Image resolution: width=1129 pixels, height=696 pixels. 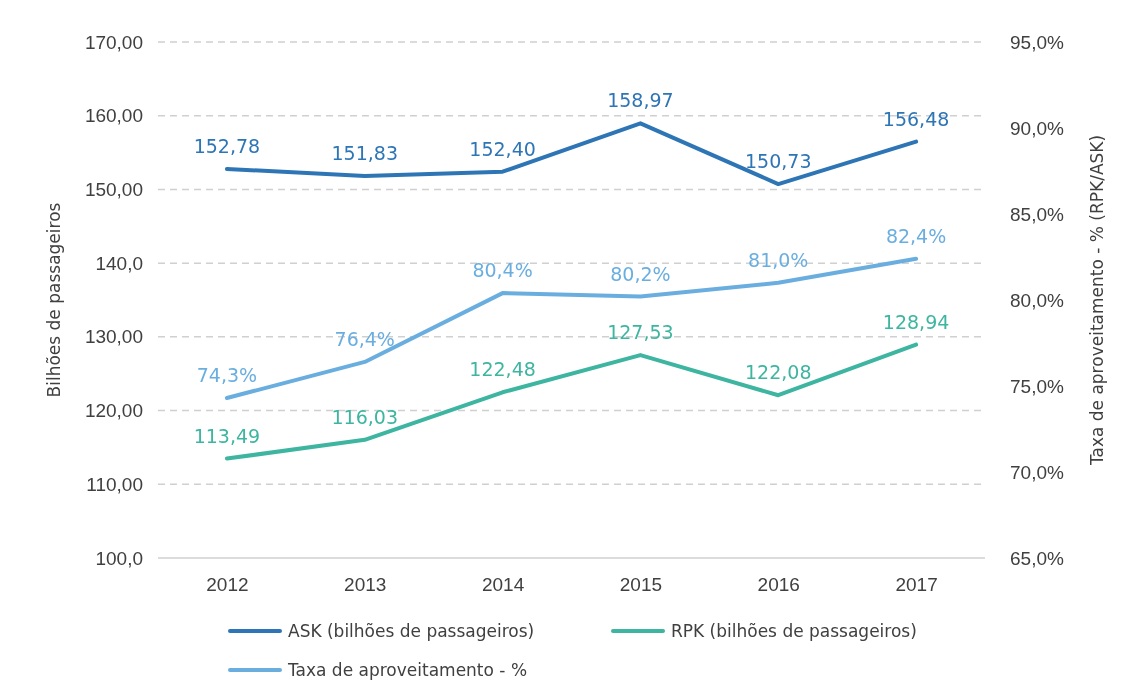 What do you see at coordinates (641, 584) in the screenshot?
I see `x-tick-label: 2015` at bounding box center [641, 584].